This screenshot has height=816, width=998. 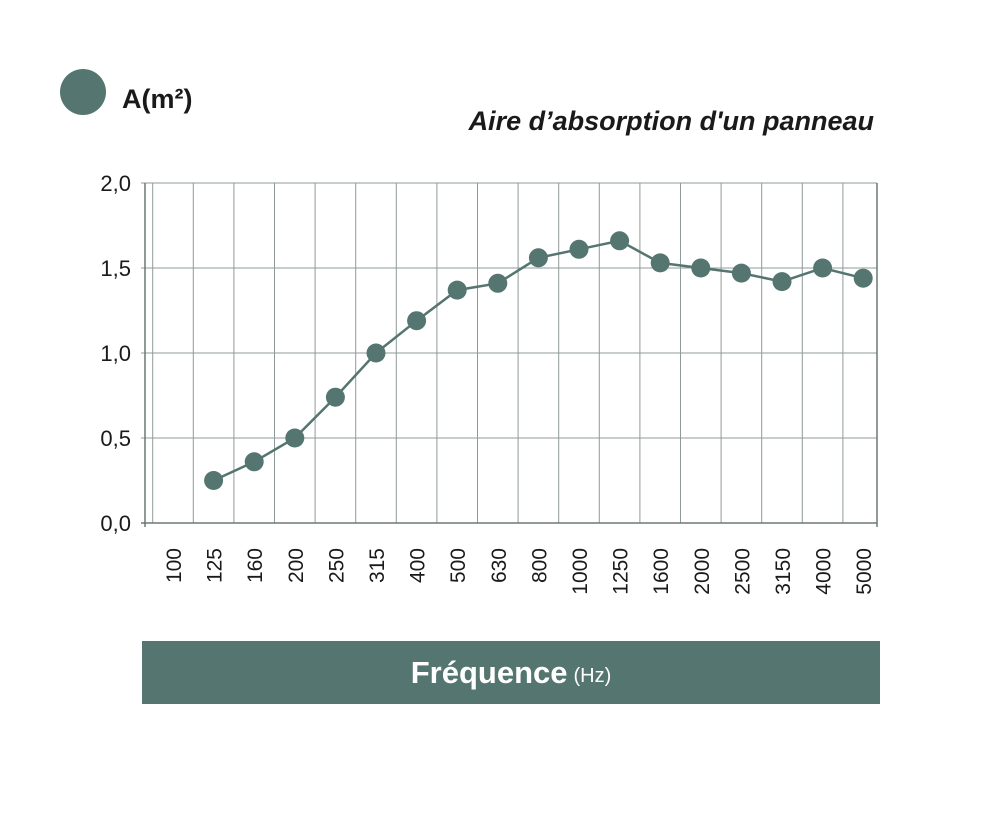 I want to click on chart-title: Aire d’absorption d'un panneau, so click(x=671, y=121).